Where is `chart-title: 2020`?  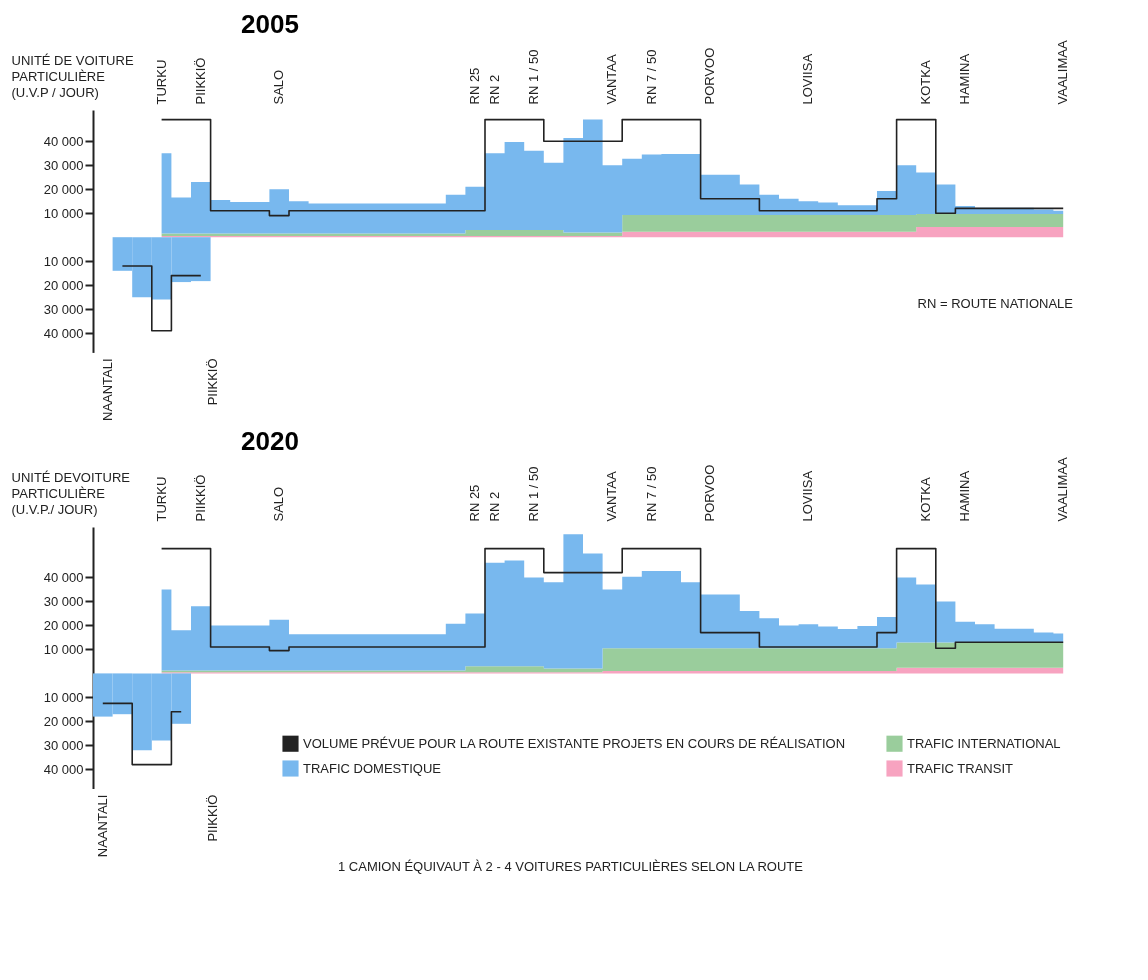 chart-title: 2020 is located at coordinates (270, 440).